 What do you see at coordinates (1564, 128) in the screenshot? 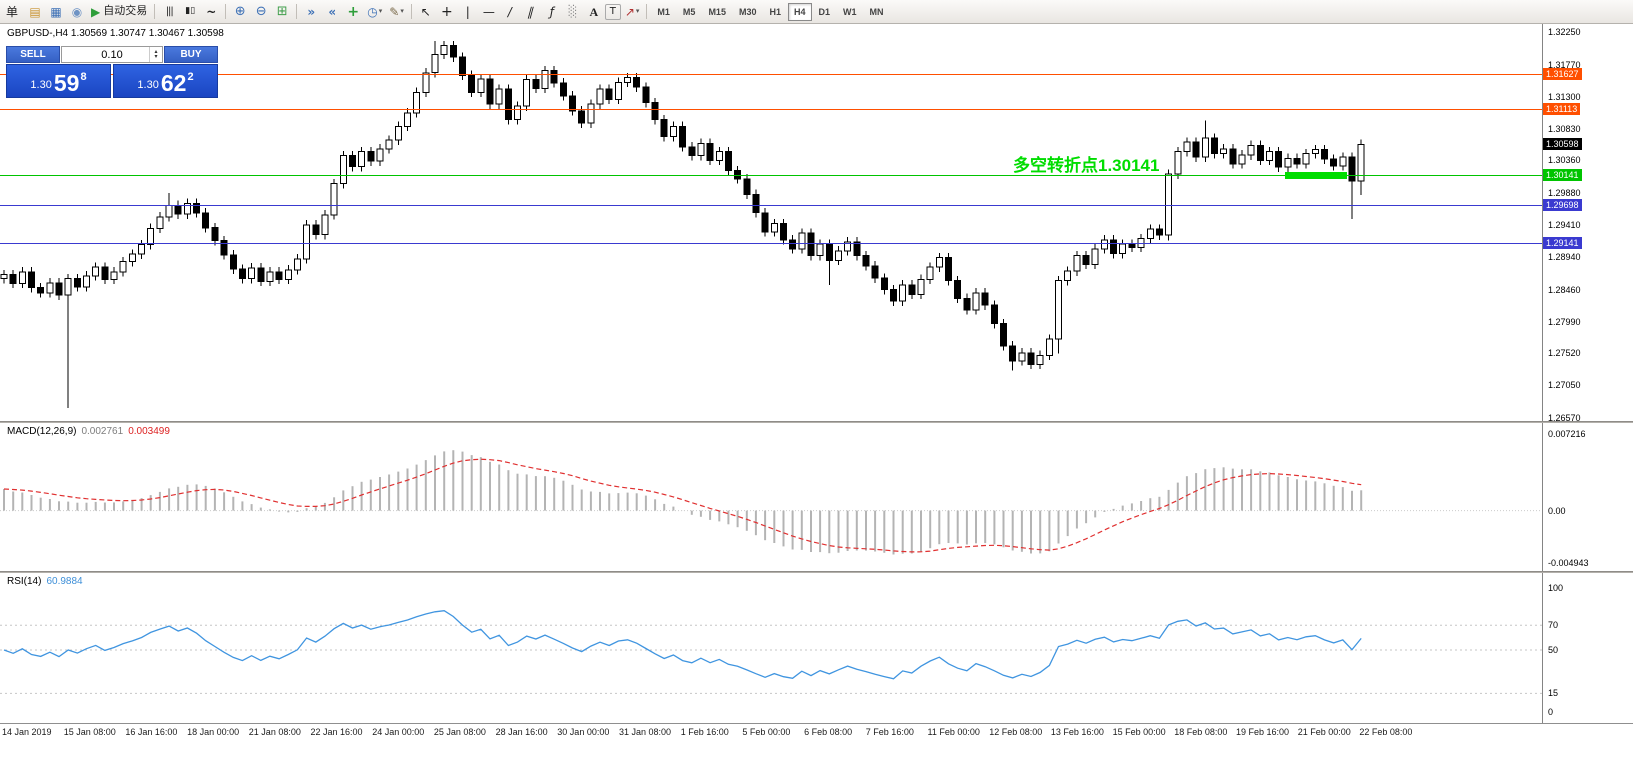
I see `axis-tick: 1.30830` at bounding box center [1564, 128].